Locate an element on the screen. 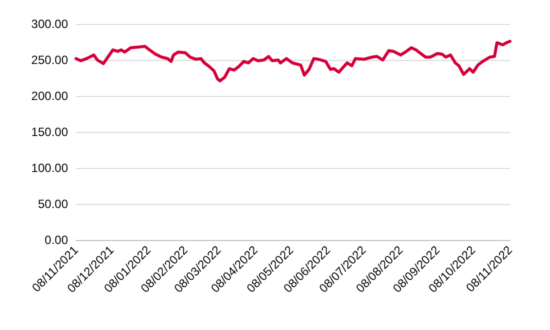 The height and width of the screenshot is (330, 550). y-tick-label: 200.00 is located at coordinates (49, 96).